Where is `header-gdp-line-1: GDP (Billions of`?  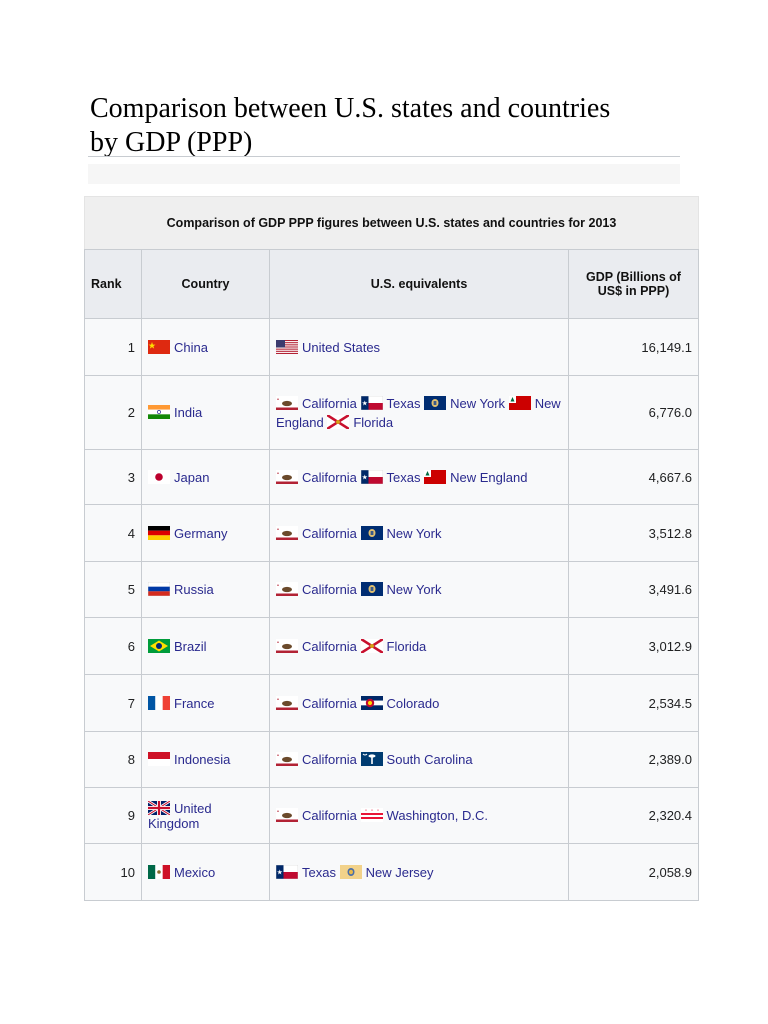
header-gdp-line-1: GDP (Billions of is located at coordinates (633, 277).